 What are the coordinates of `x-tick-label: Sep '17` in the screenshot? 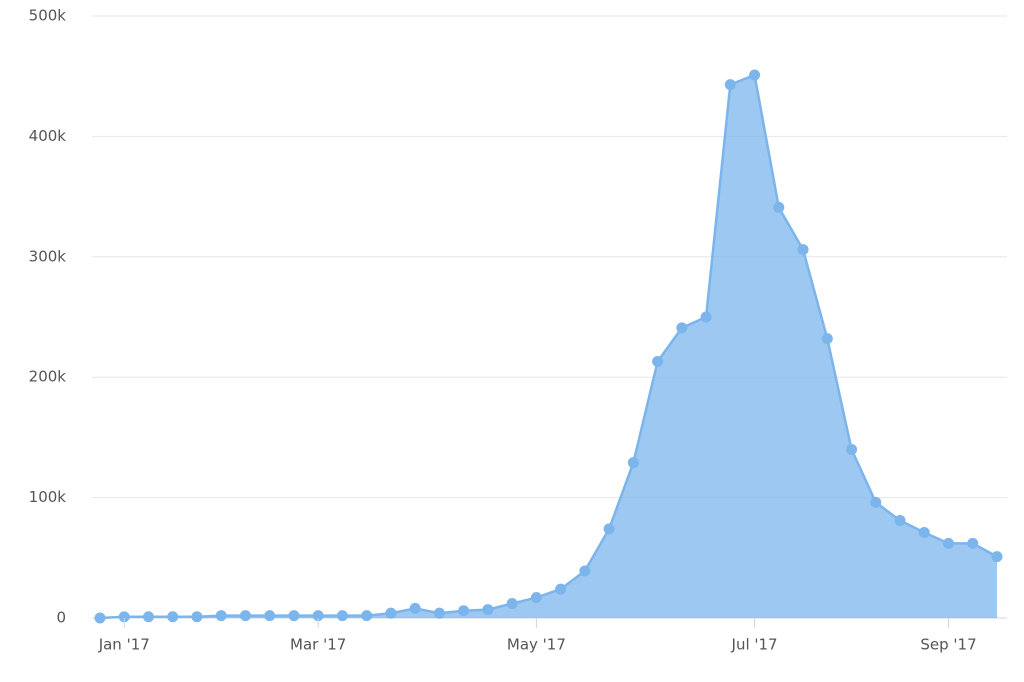 It's located at (948, 645).